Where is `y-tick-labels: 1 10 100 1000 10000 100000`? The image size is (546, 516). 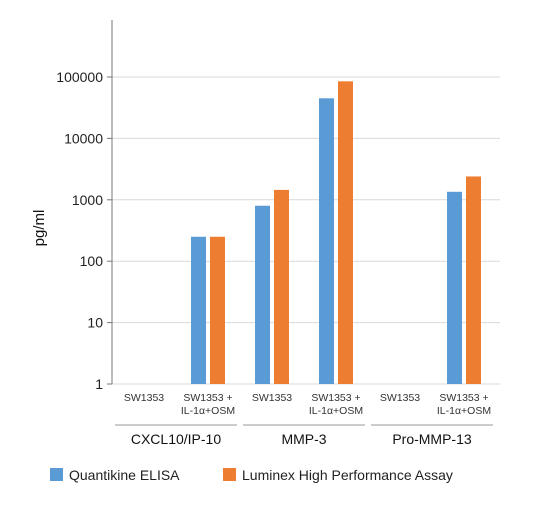 y-tick-labels: 1 10 100 1000 10000 100000 is located at coordinates (79, 230).